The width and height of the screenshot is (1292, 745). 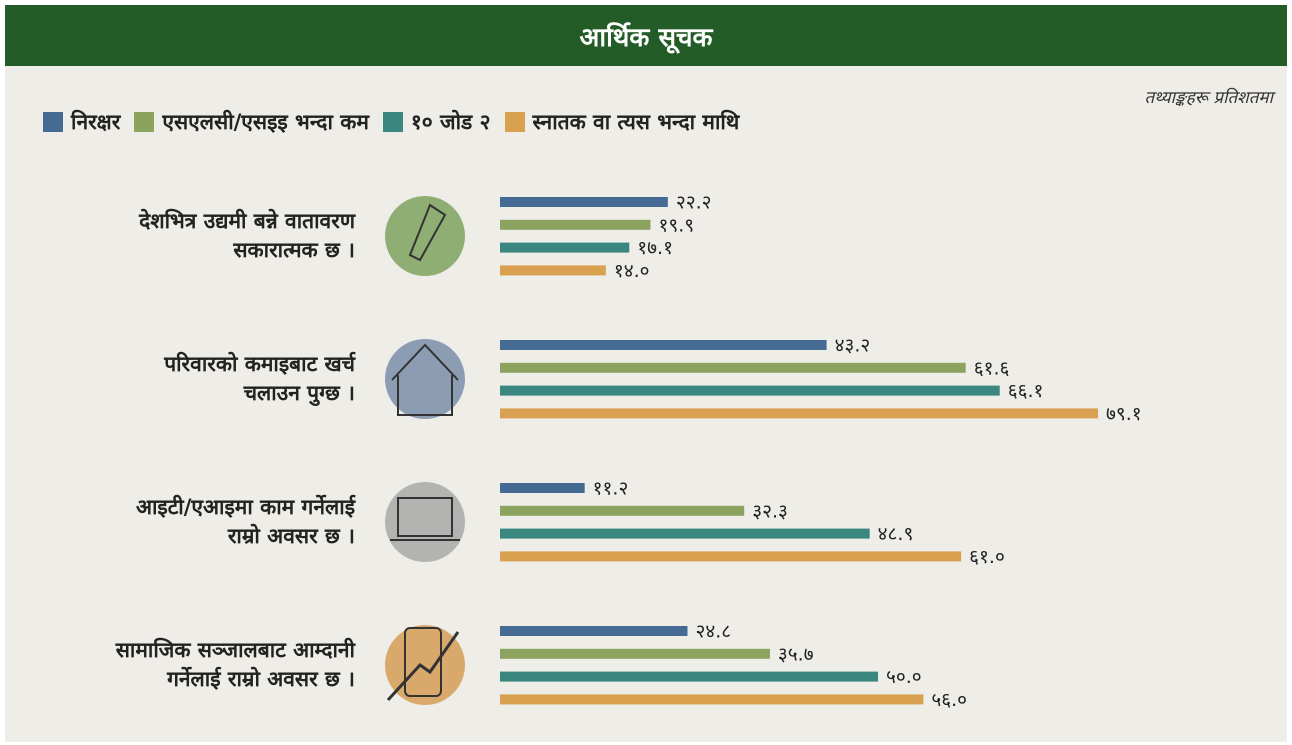 What do you see at coordinates (611, 489) in the screenshot?
I see `value-label: ११.२` at bounding box center [611, 489].